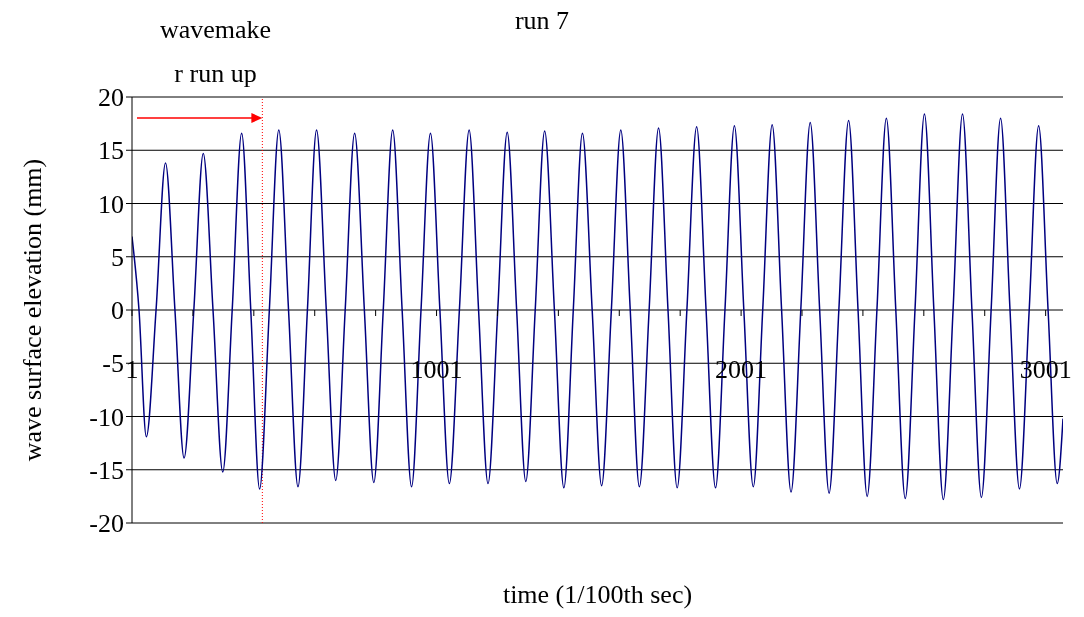  What do you see at coordinates (132, 369) in the screenshot?
I see `x-tick-label: 1` at bounding box center [132, 369].